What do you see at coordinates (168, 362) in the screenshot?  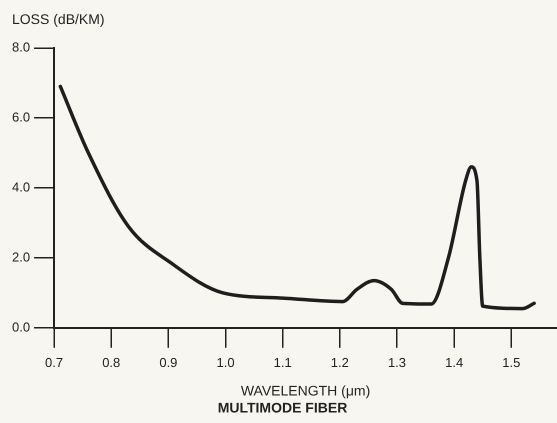 I see `x-tick-label: 0.9` at bounding box center [168, 362].